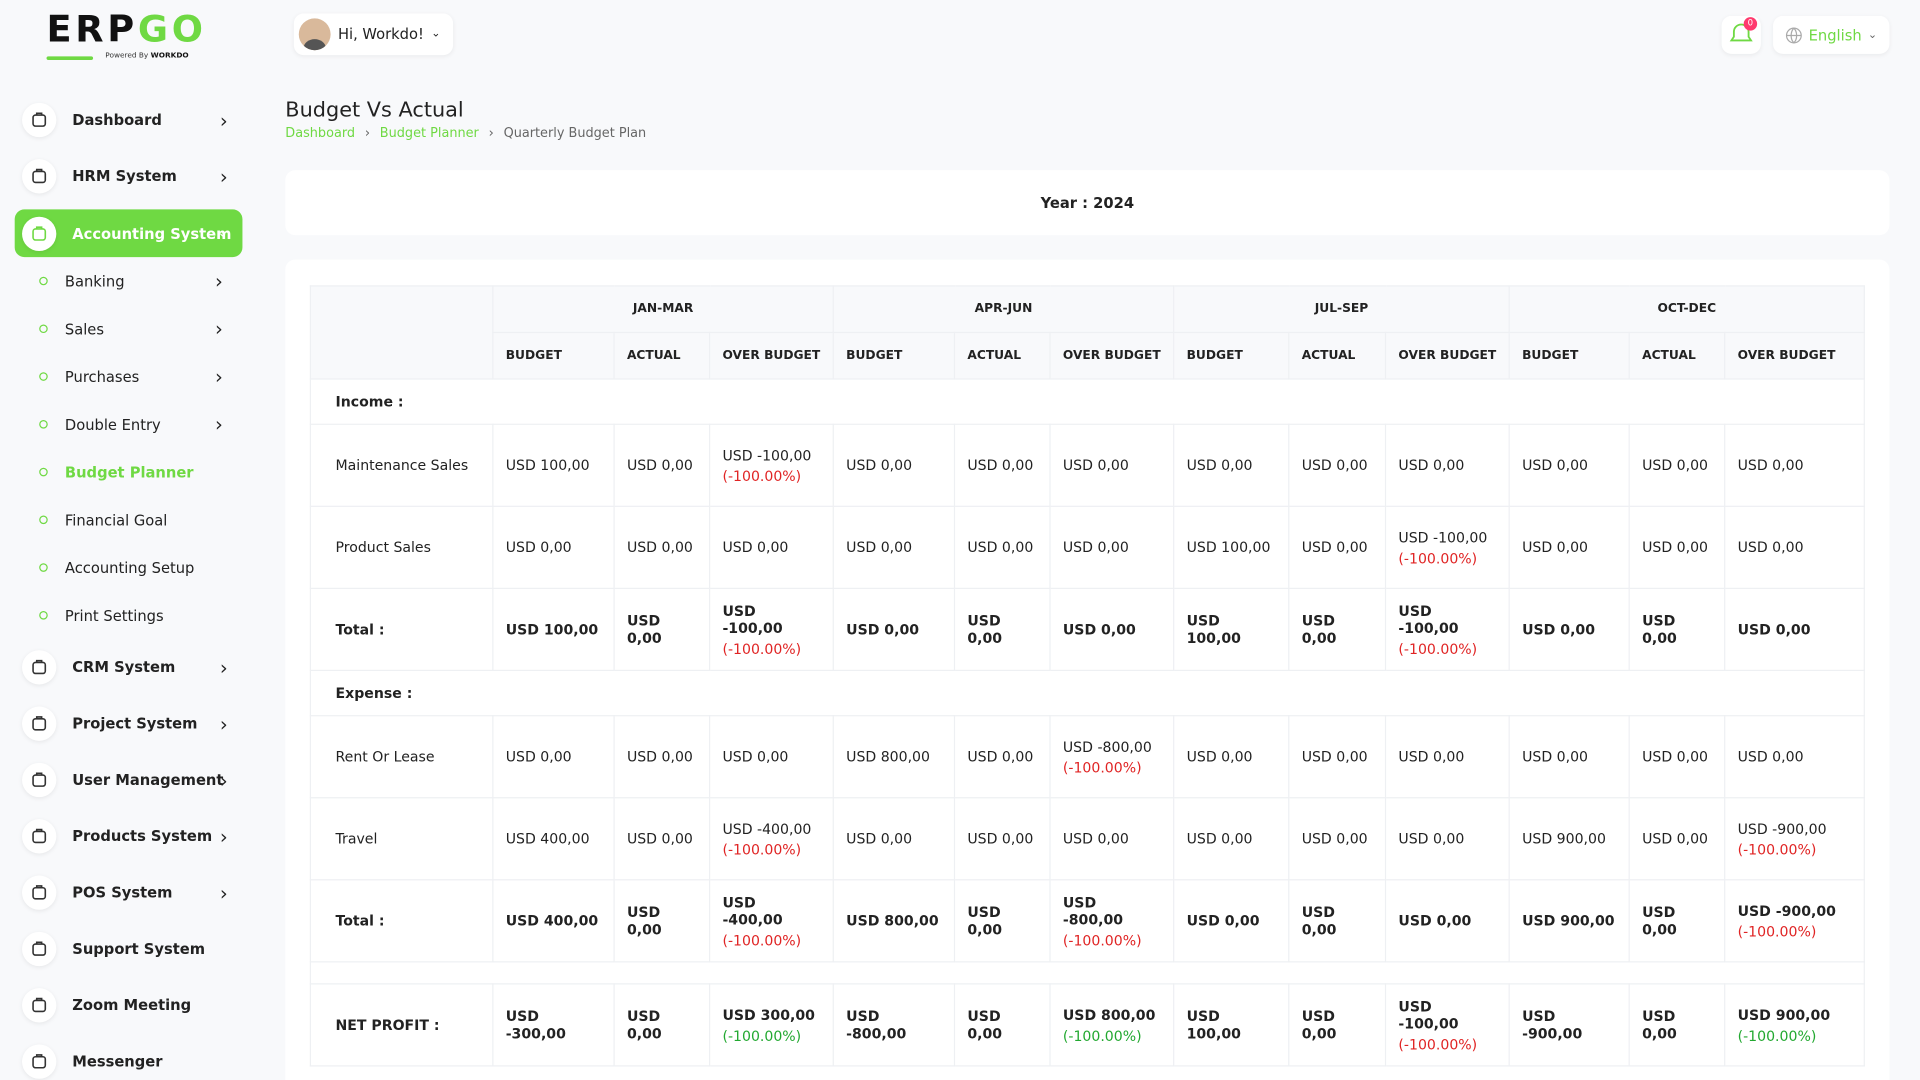 Image resolution: width=1920 pixels, height=1080 pixels. I want to click on sub-nav-item: Purchases ›, so click(129, 377).